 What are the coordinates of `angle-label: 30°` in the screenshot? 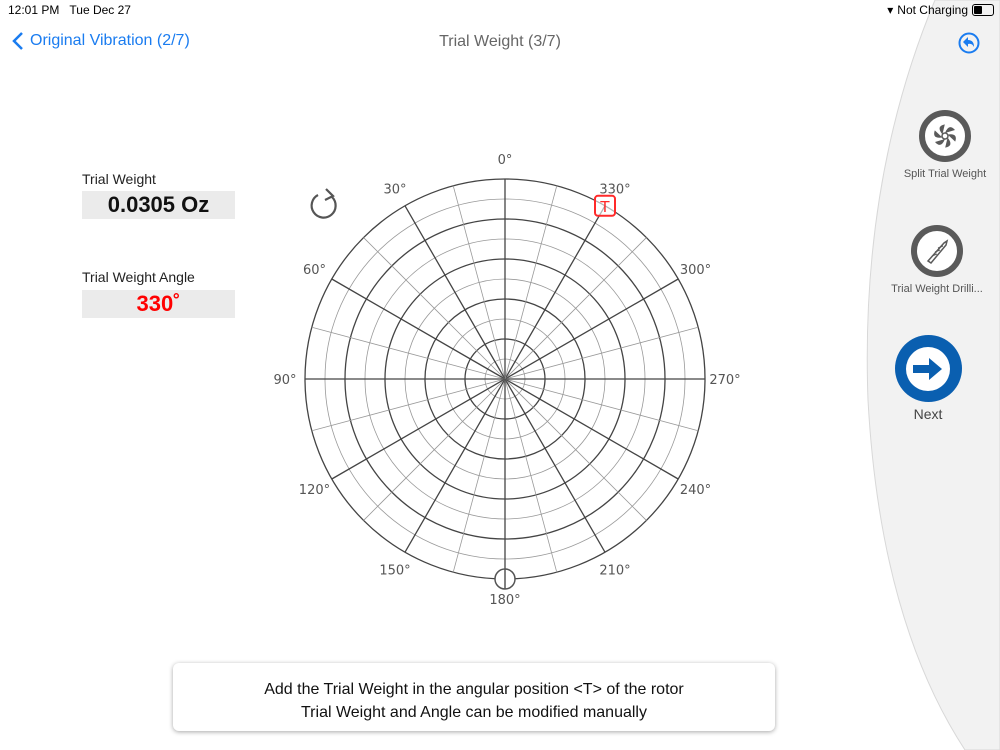 It's located at (394, 189).